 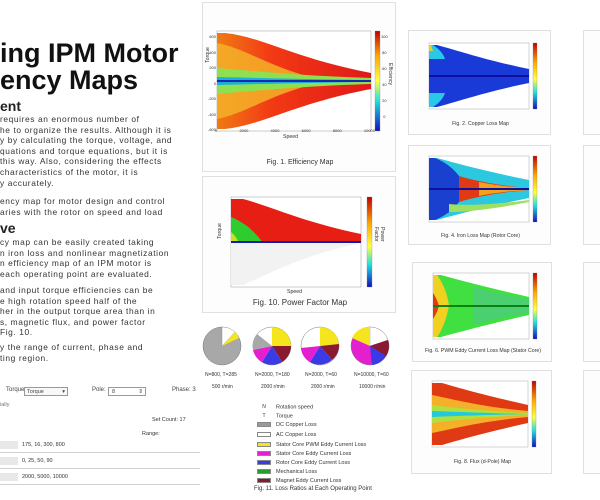 What do you see at coordinates (275, 130) in the screenshot?
I see `xtick-label: 4000` at bounding box center [275, 130].